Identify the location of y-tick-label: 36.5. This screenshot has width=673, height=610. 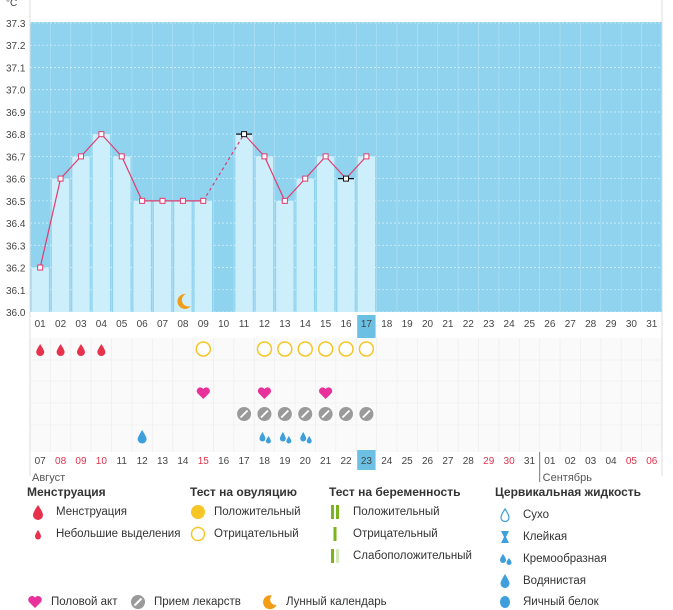
(16, 202).